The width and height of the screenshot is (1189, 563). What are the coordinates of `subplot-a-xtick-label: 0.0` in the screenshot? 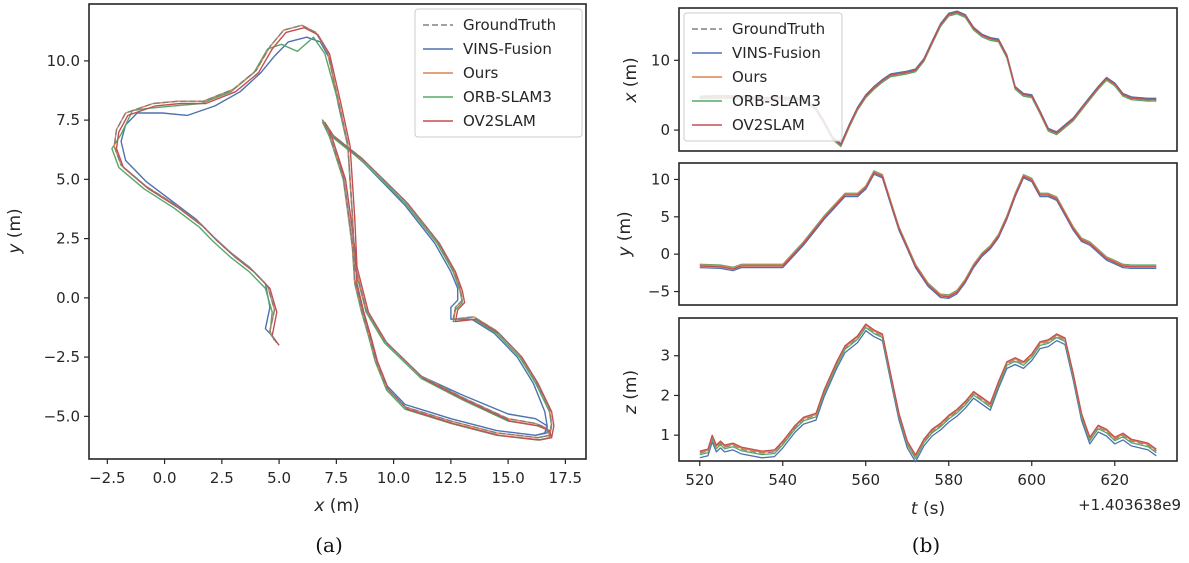 It's located at (165, 478).